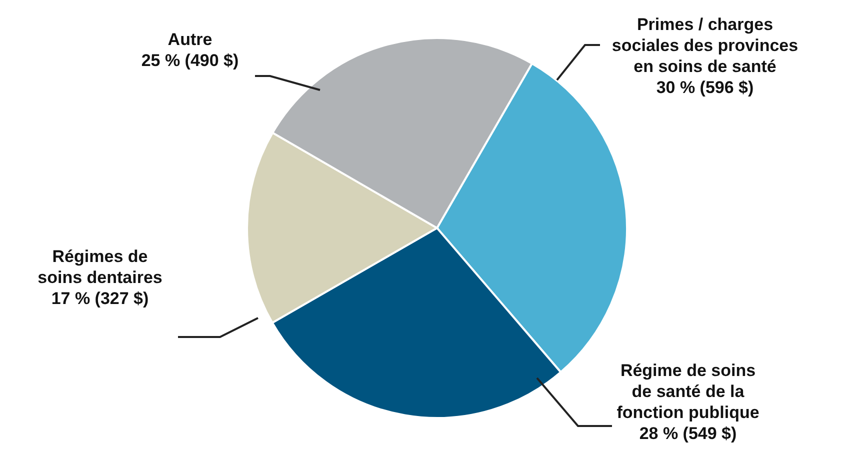  What do you see at coordinates (688, 433) in the screenshot?
I see `data-label: 28 % (549 $)` at bounding box center [688, 433].